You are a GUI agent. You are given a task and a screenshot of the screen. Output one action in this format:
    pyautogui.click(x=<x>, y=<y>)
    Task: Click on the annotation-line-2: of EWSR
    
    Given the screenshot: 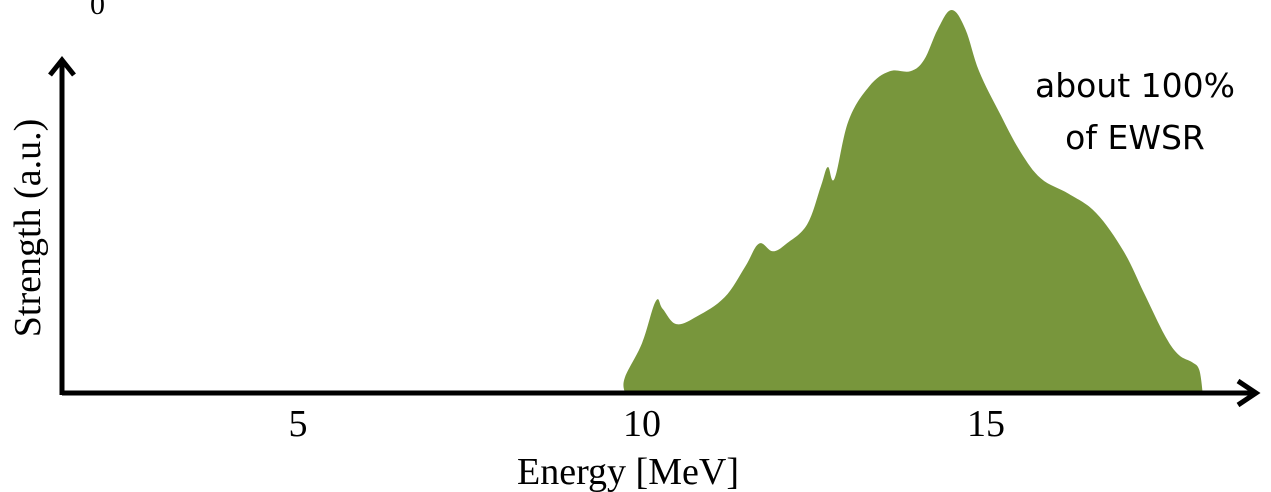 What is the action you would take?
    pyautogui.click(x=1135, y=137)
    